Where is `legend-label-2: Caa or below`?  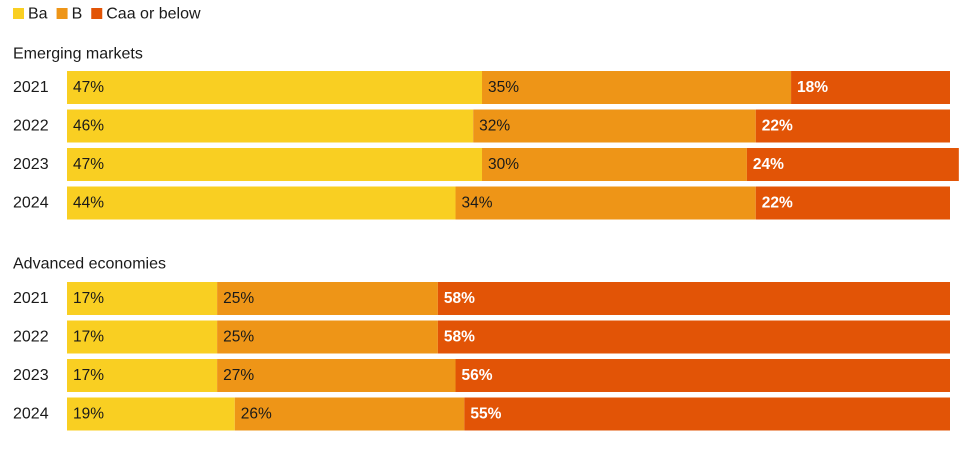 legend-label-2: Caa or below is located at coordinates (153, 14).